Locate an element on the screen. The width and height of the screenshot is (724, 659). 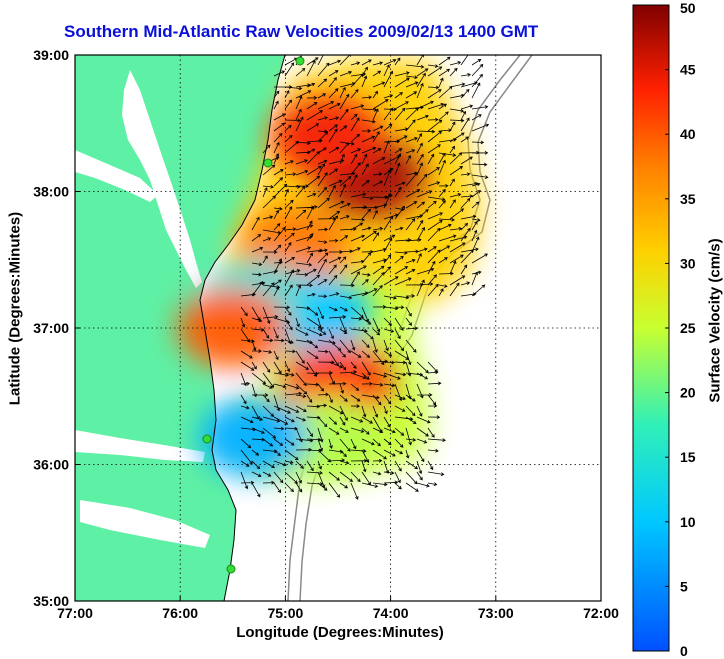
radar-station-marker is located at coordinates (231, 569).